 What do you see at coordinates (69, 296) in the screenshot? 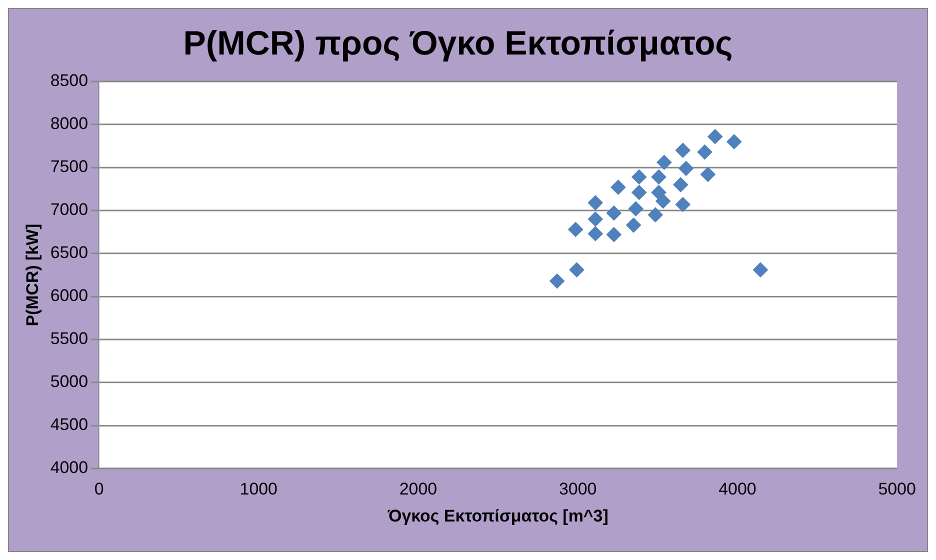
I see `y-tick-label: 6000` at bounding box center [69, 296].